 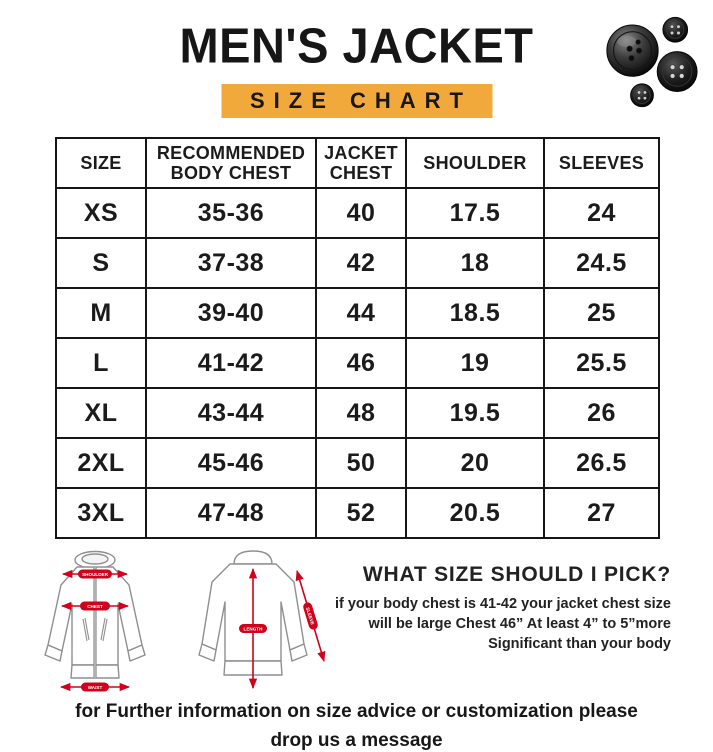 I want to click on cell-shoulder: 20.5, so click(x=475, y=513).